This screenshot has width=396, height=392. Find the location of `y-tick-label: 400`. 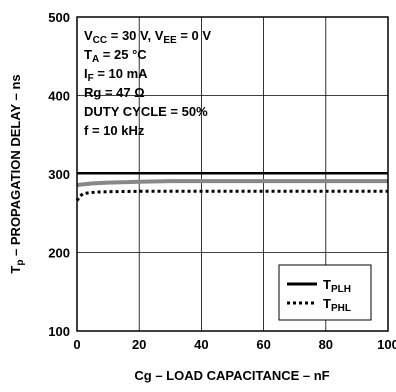

y-tick-label: 400 is located at coordinates (59, 96).